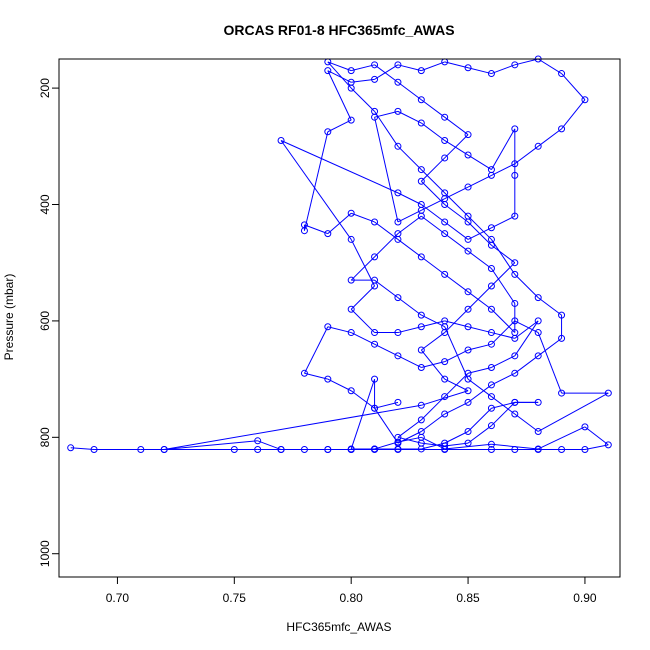  Describe the element at coordinates (45, 88) in the screenshot. I see `y-tick-label: 200` at that location.